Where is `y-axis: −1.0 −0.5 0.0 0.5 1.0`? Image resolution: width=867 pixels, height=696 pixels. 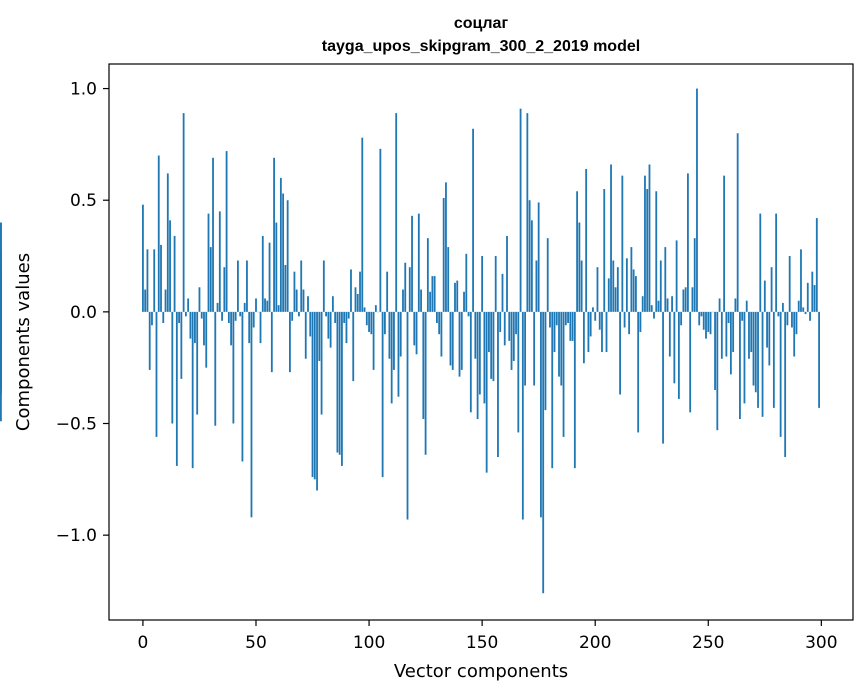
y-axis: −1.0 −0.5 0.0 0.5 1.0 is located at coordinates (82, 313).